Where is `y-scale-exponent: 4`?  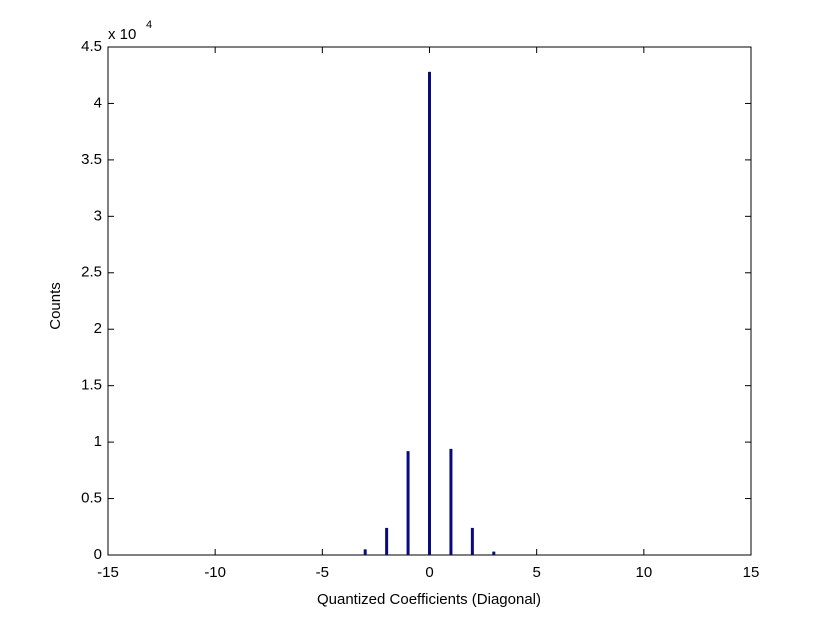 y-scale-exponent: 4 is located at coordinates (149, 25).